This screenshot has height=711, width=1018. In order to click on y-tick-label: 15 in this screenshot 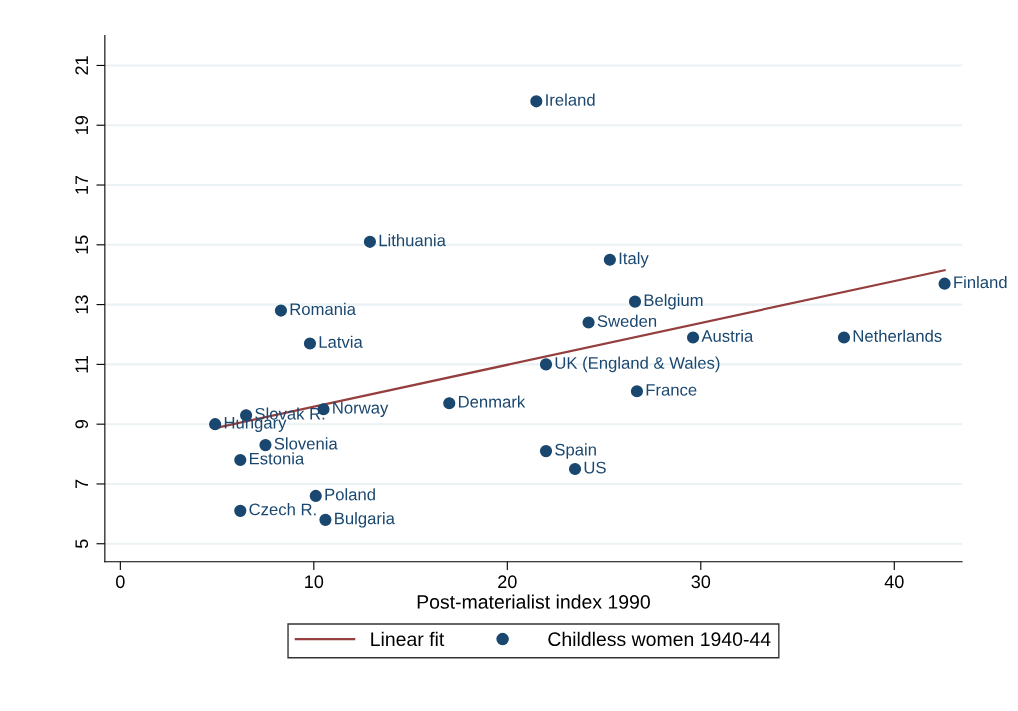, I will do `click(82, 244)`.